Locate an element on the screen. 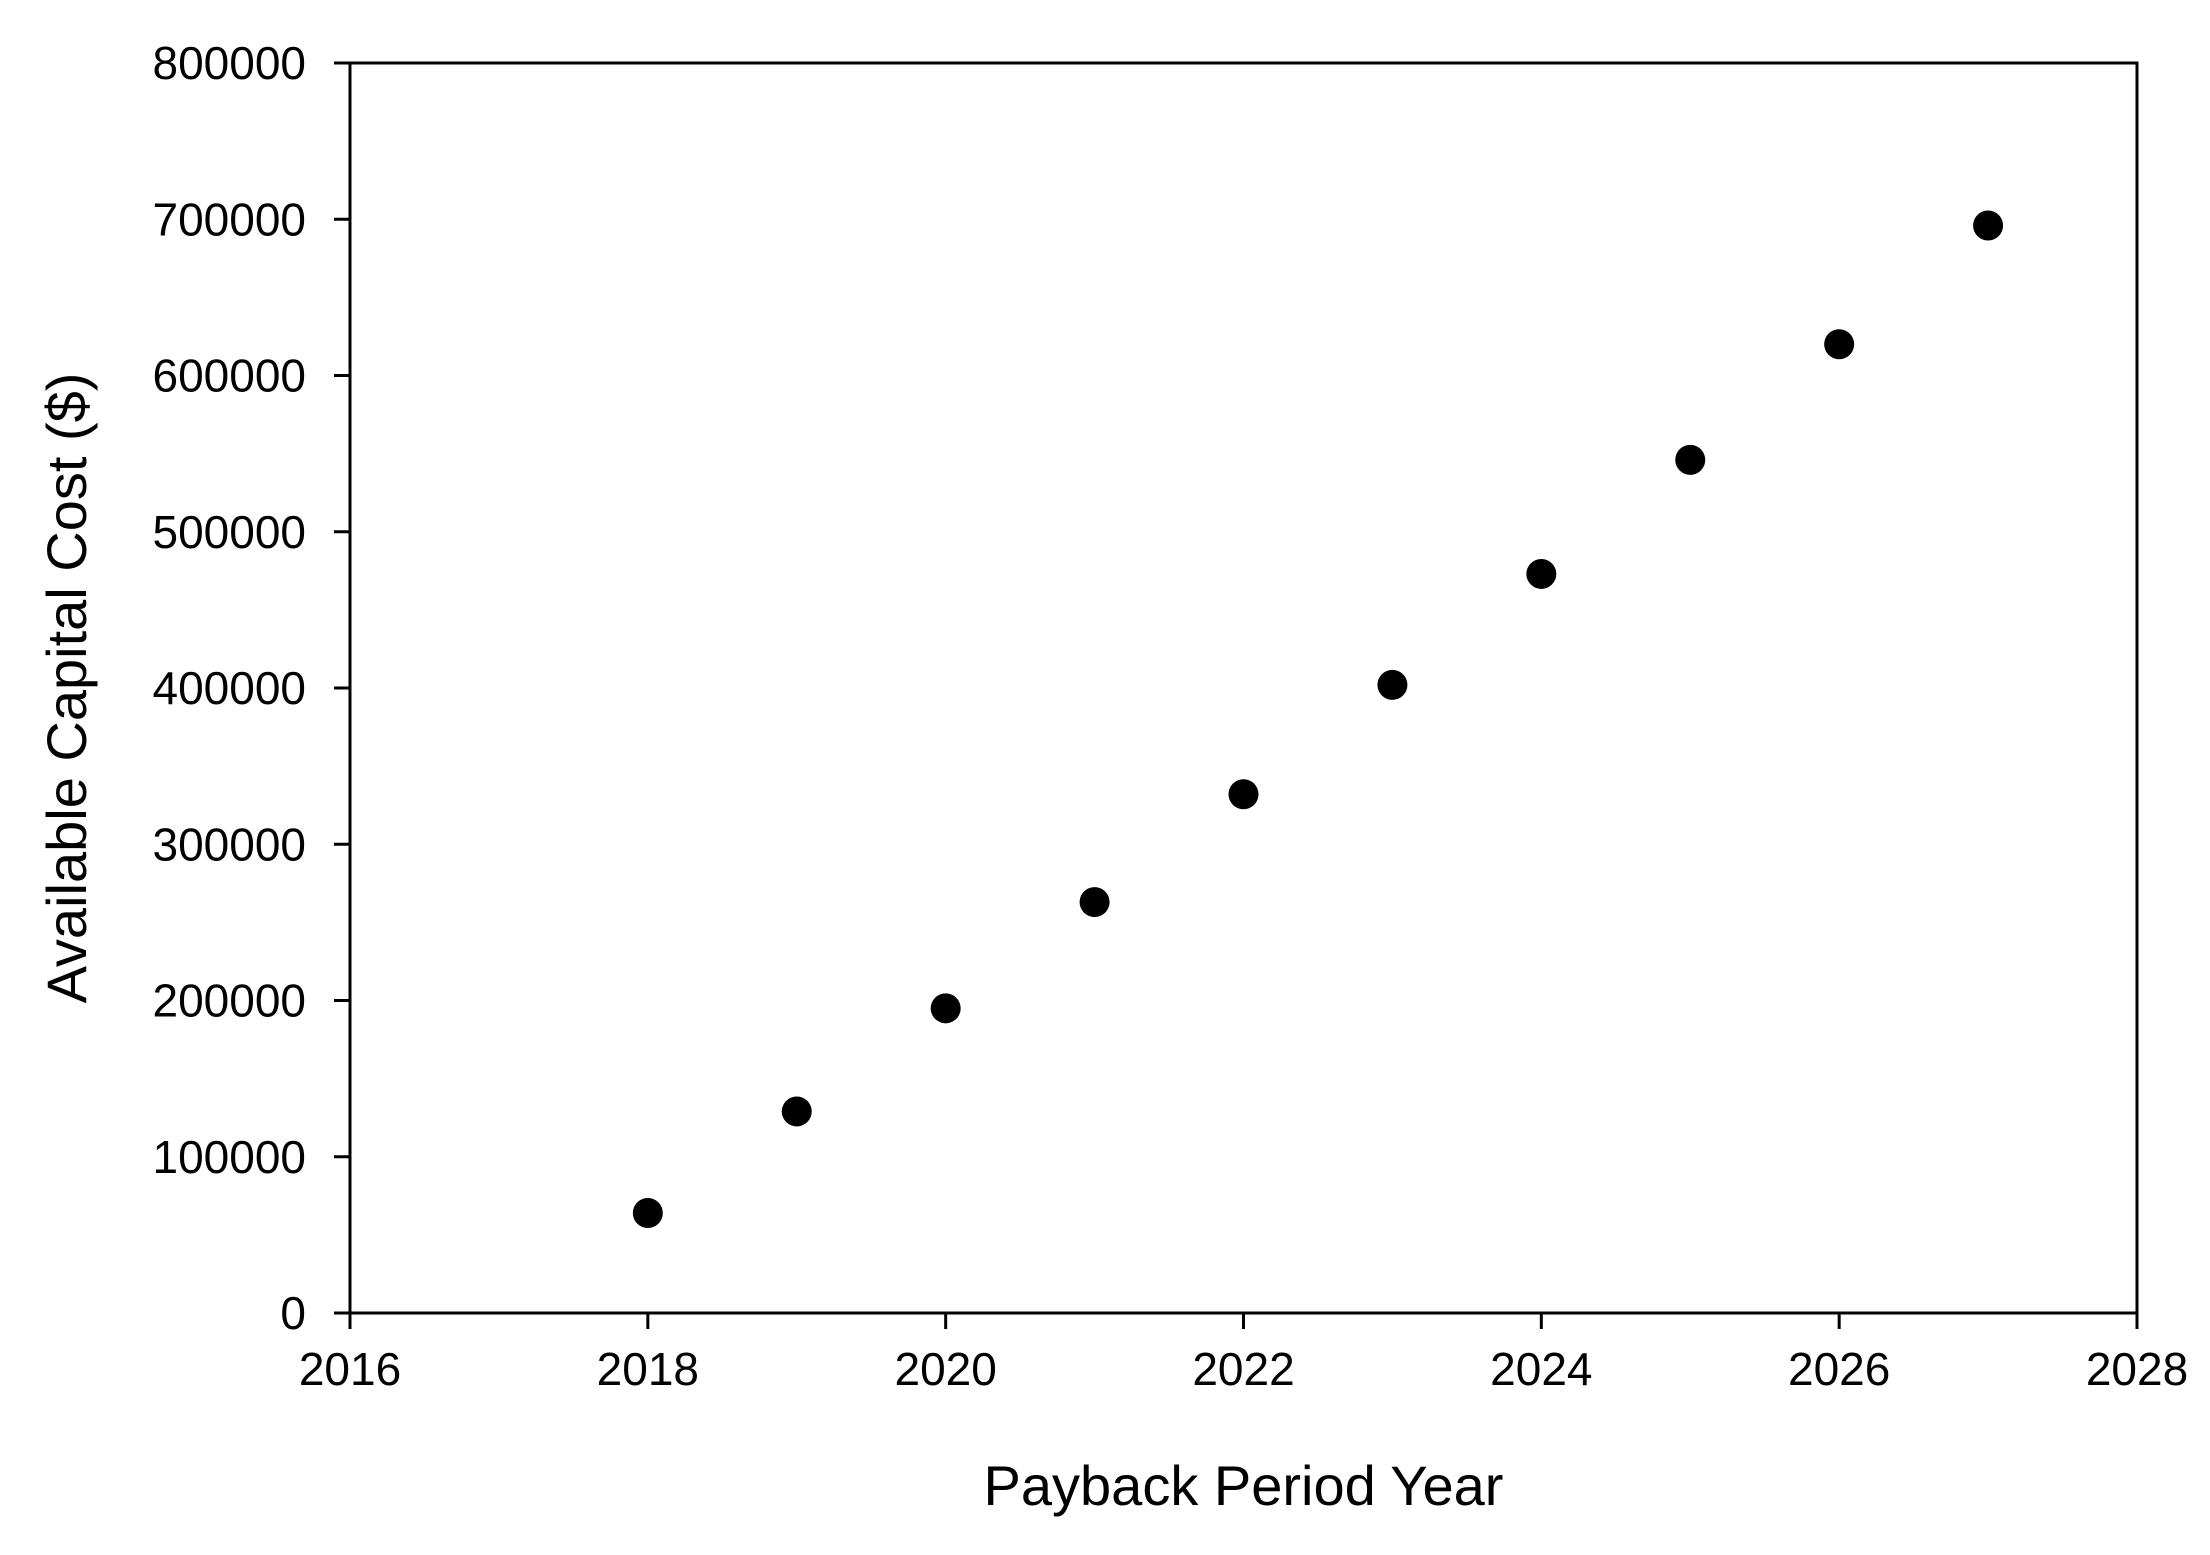  x-tick-label: 2024 is located at coordinates (1541, 1369).